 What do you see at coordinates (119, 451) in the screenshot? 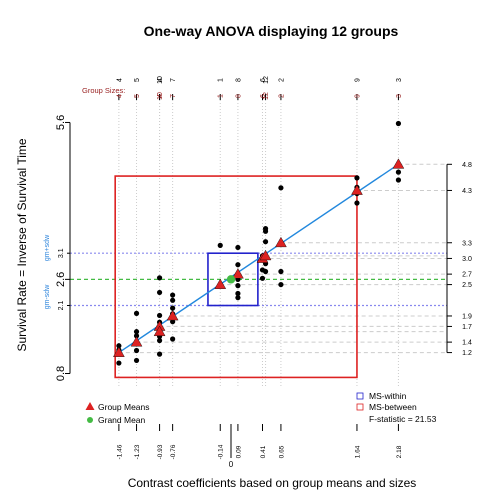
I see `x-tick-label: -1.46` at bounding box center [119, 451].